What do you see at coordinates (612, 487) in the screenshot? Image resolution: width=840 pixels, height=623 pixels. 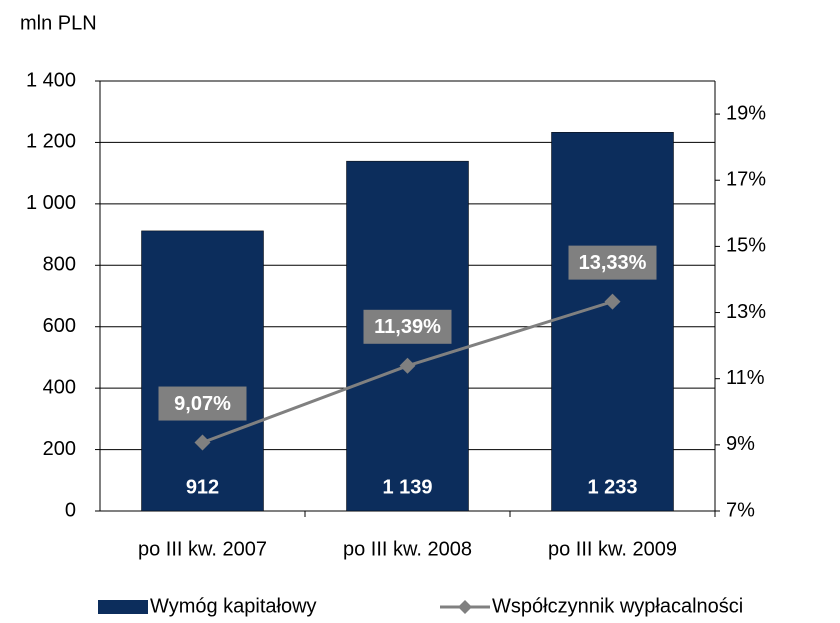 I see `bar-value-label: 1 233` at bounding box center [612, 487].